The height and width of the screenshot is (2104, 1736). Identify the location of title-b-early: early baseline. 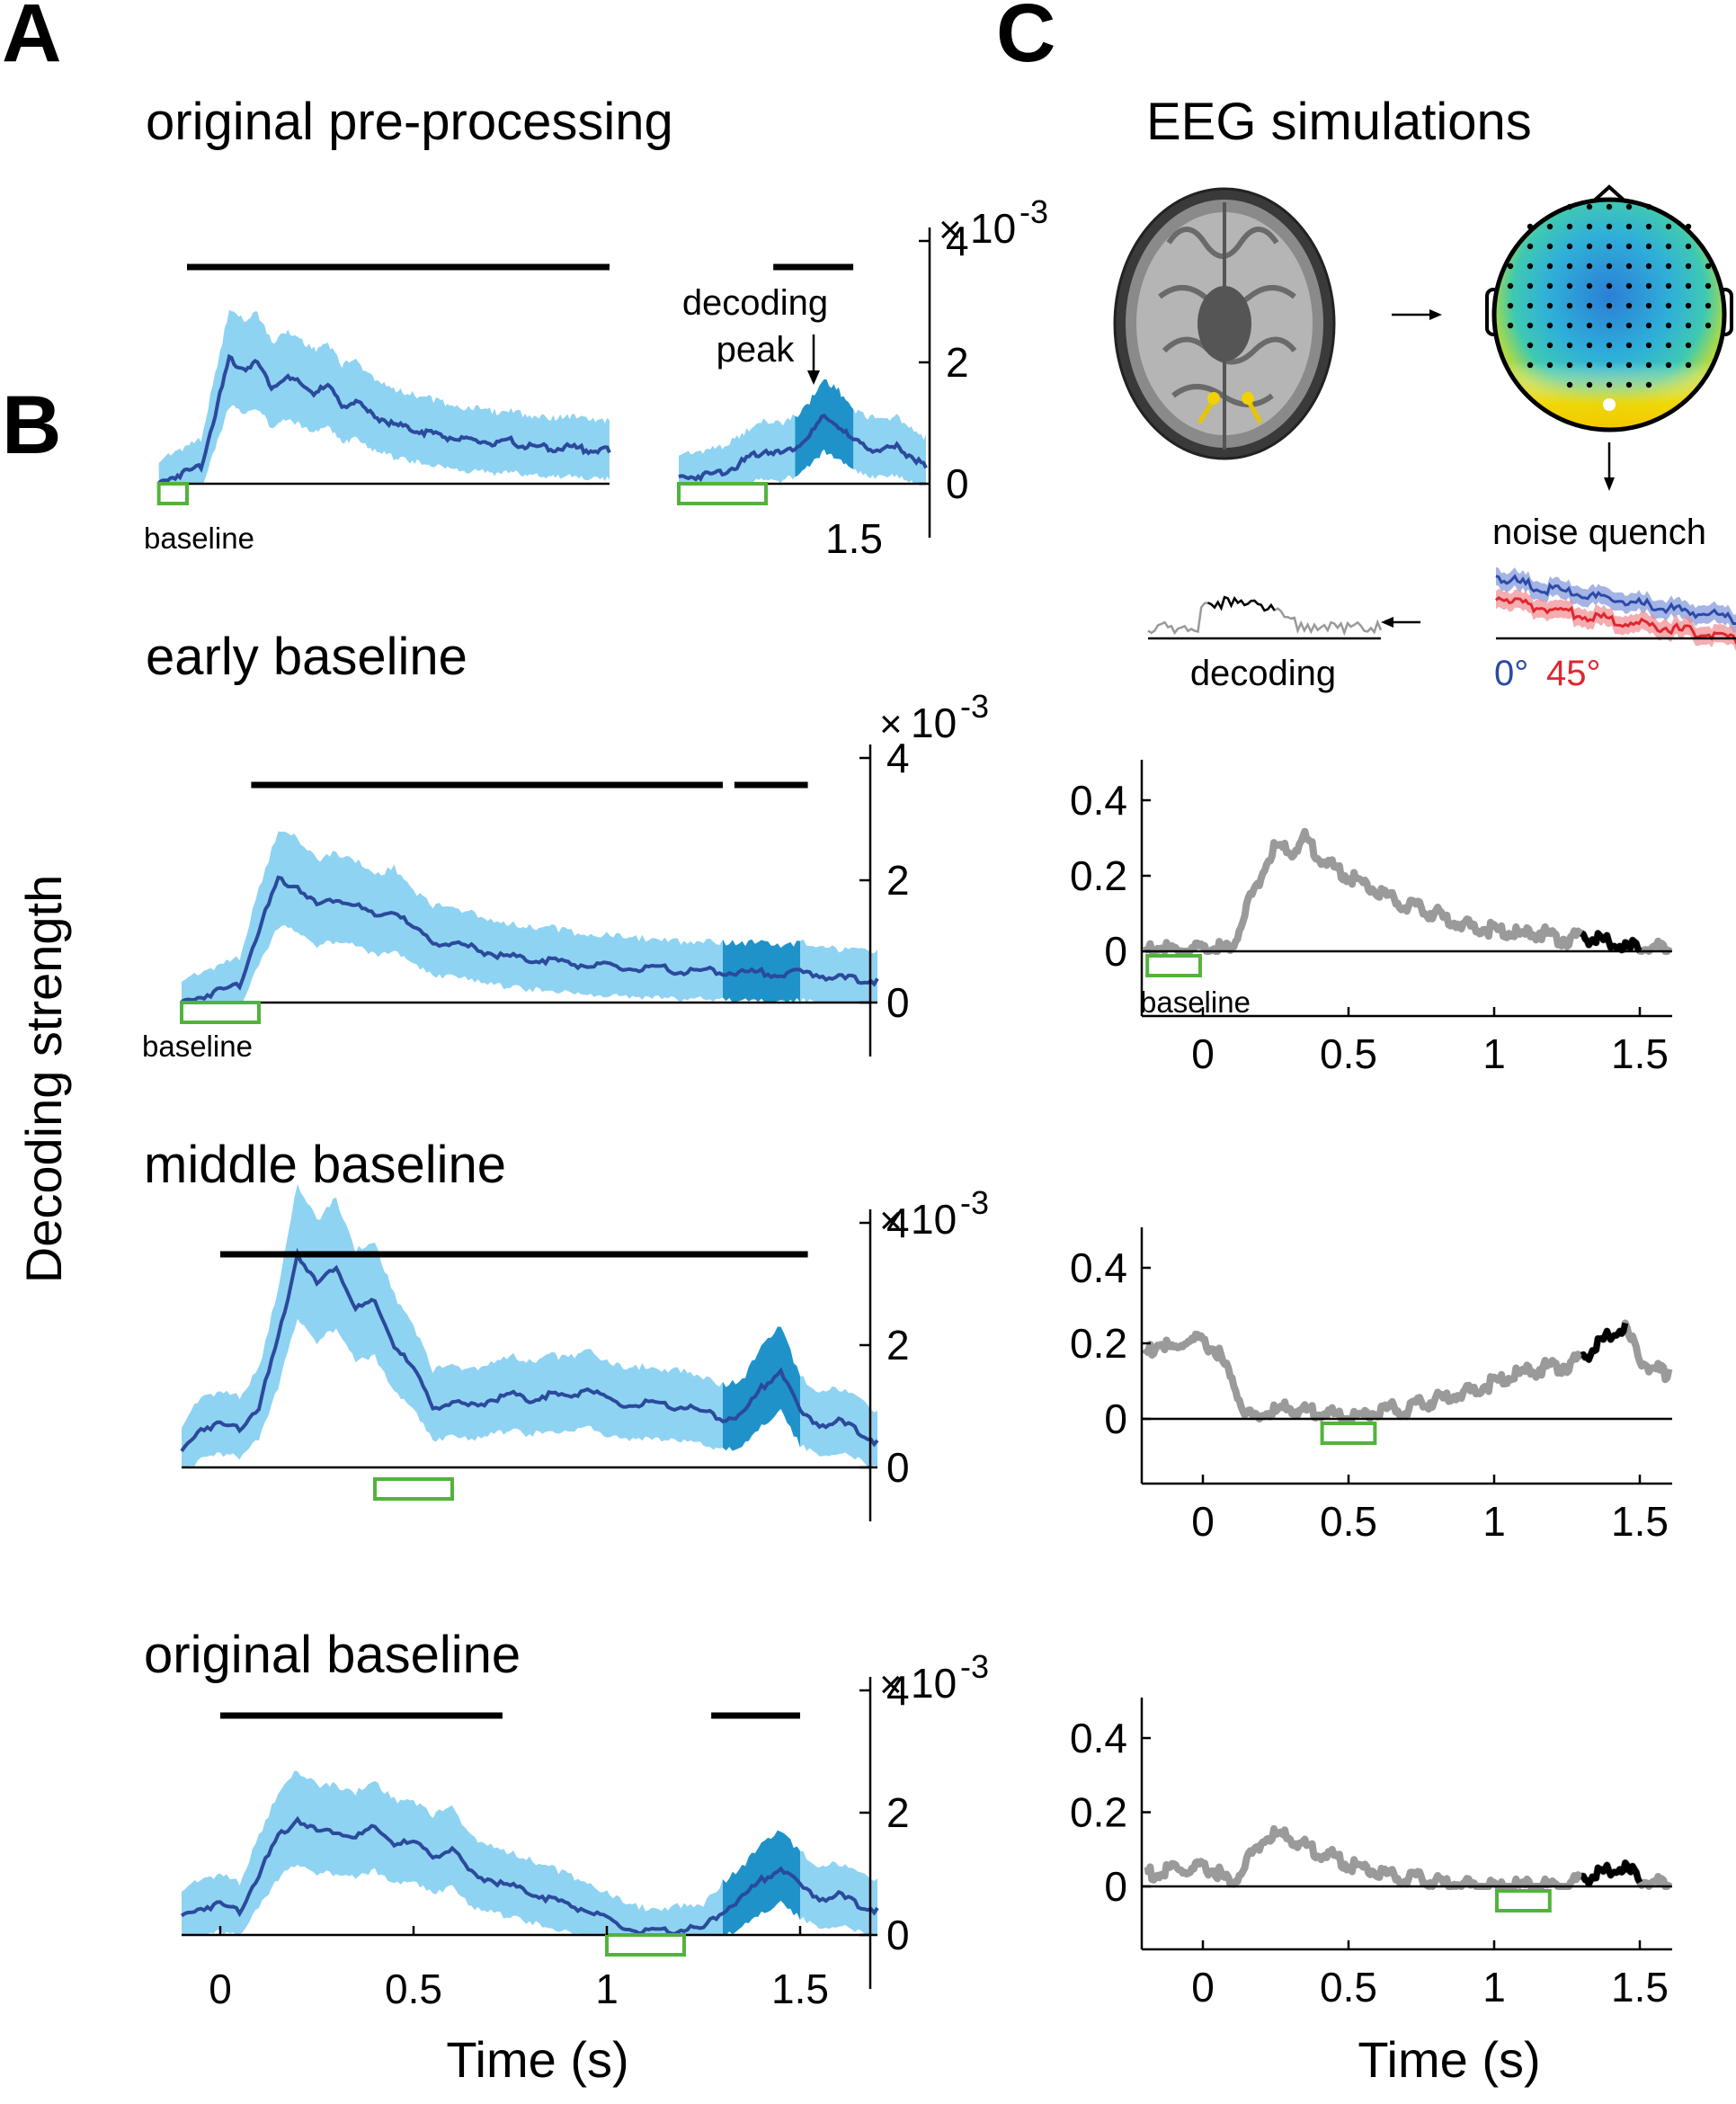
(306, 657).